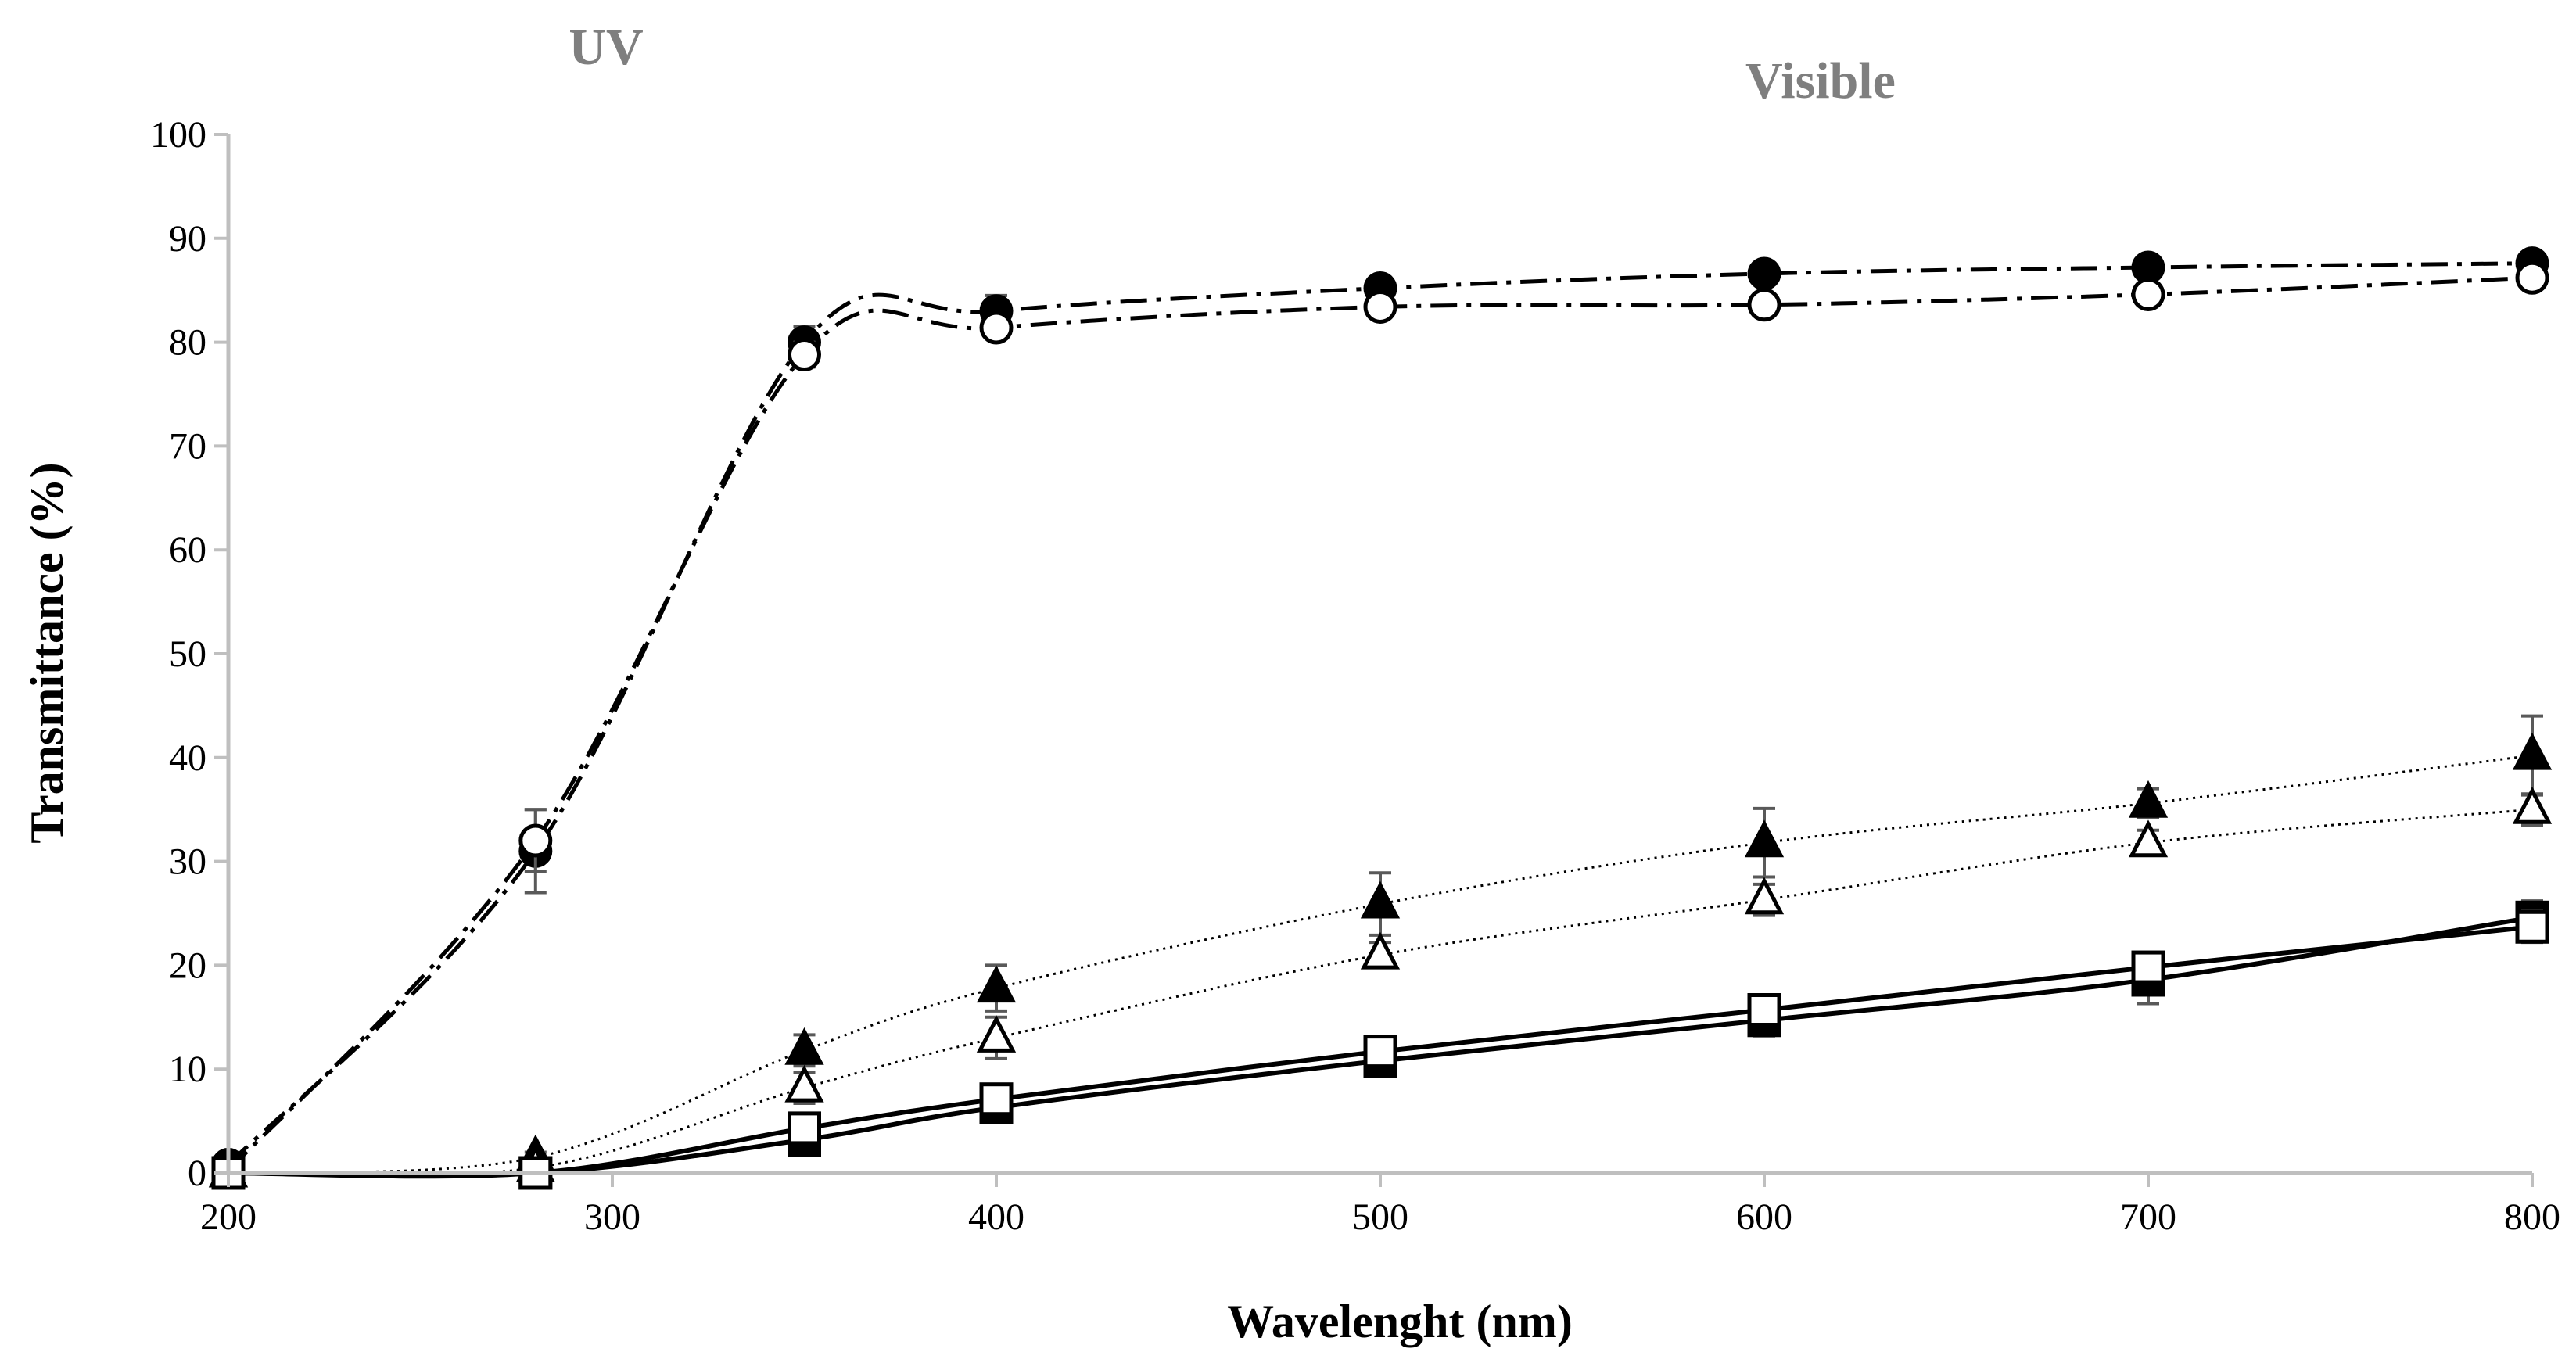 The height and width of the screenshot is (1370, 2576). Describe the element at coordinates (2148, 1217) in the screenshot. I see `x-tick-label: 700` at that location.